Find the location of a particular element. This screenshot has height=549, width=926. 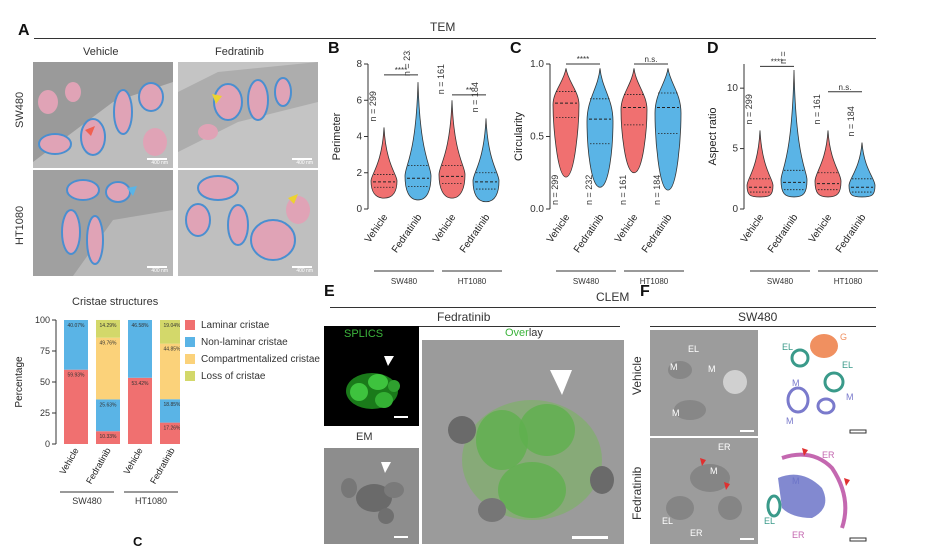

tem-sw480-vehicle-drawing is located at coordinates (103, 115).